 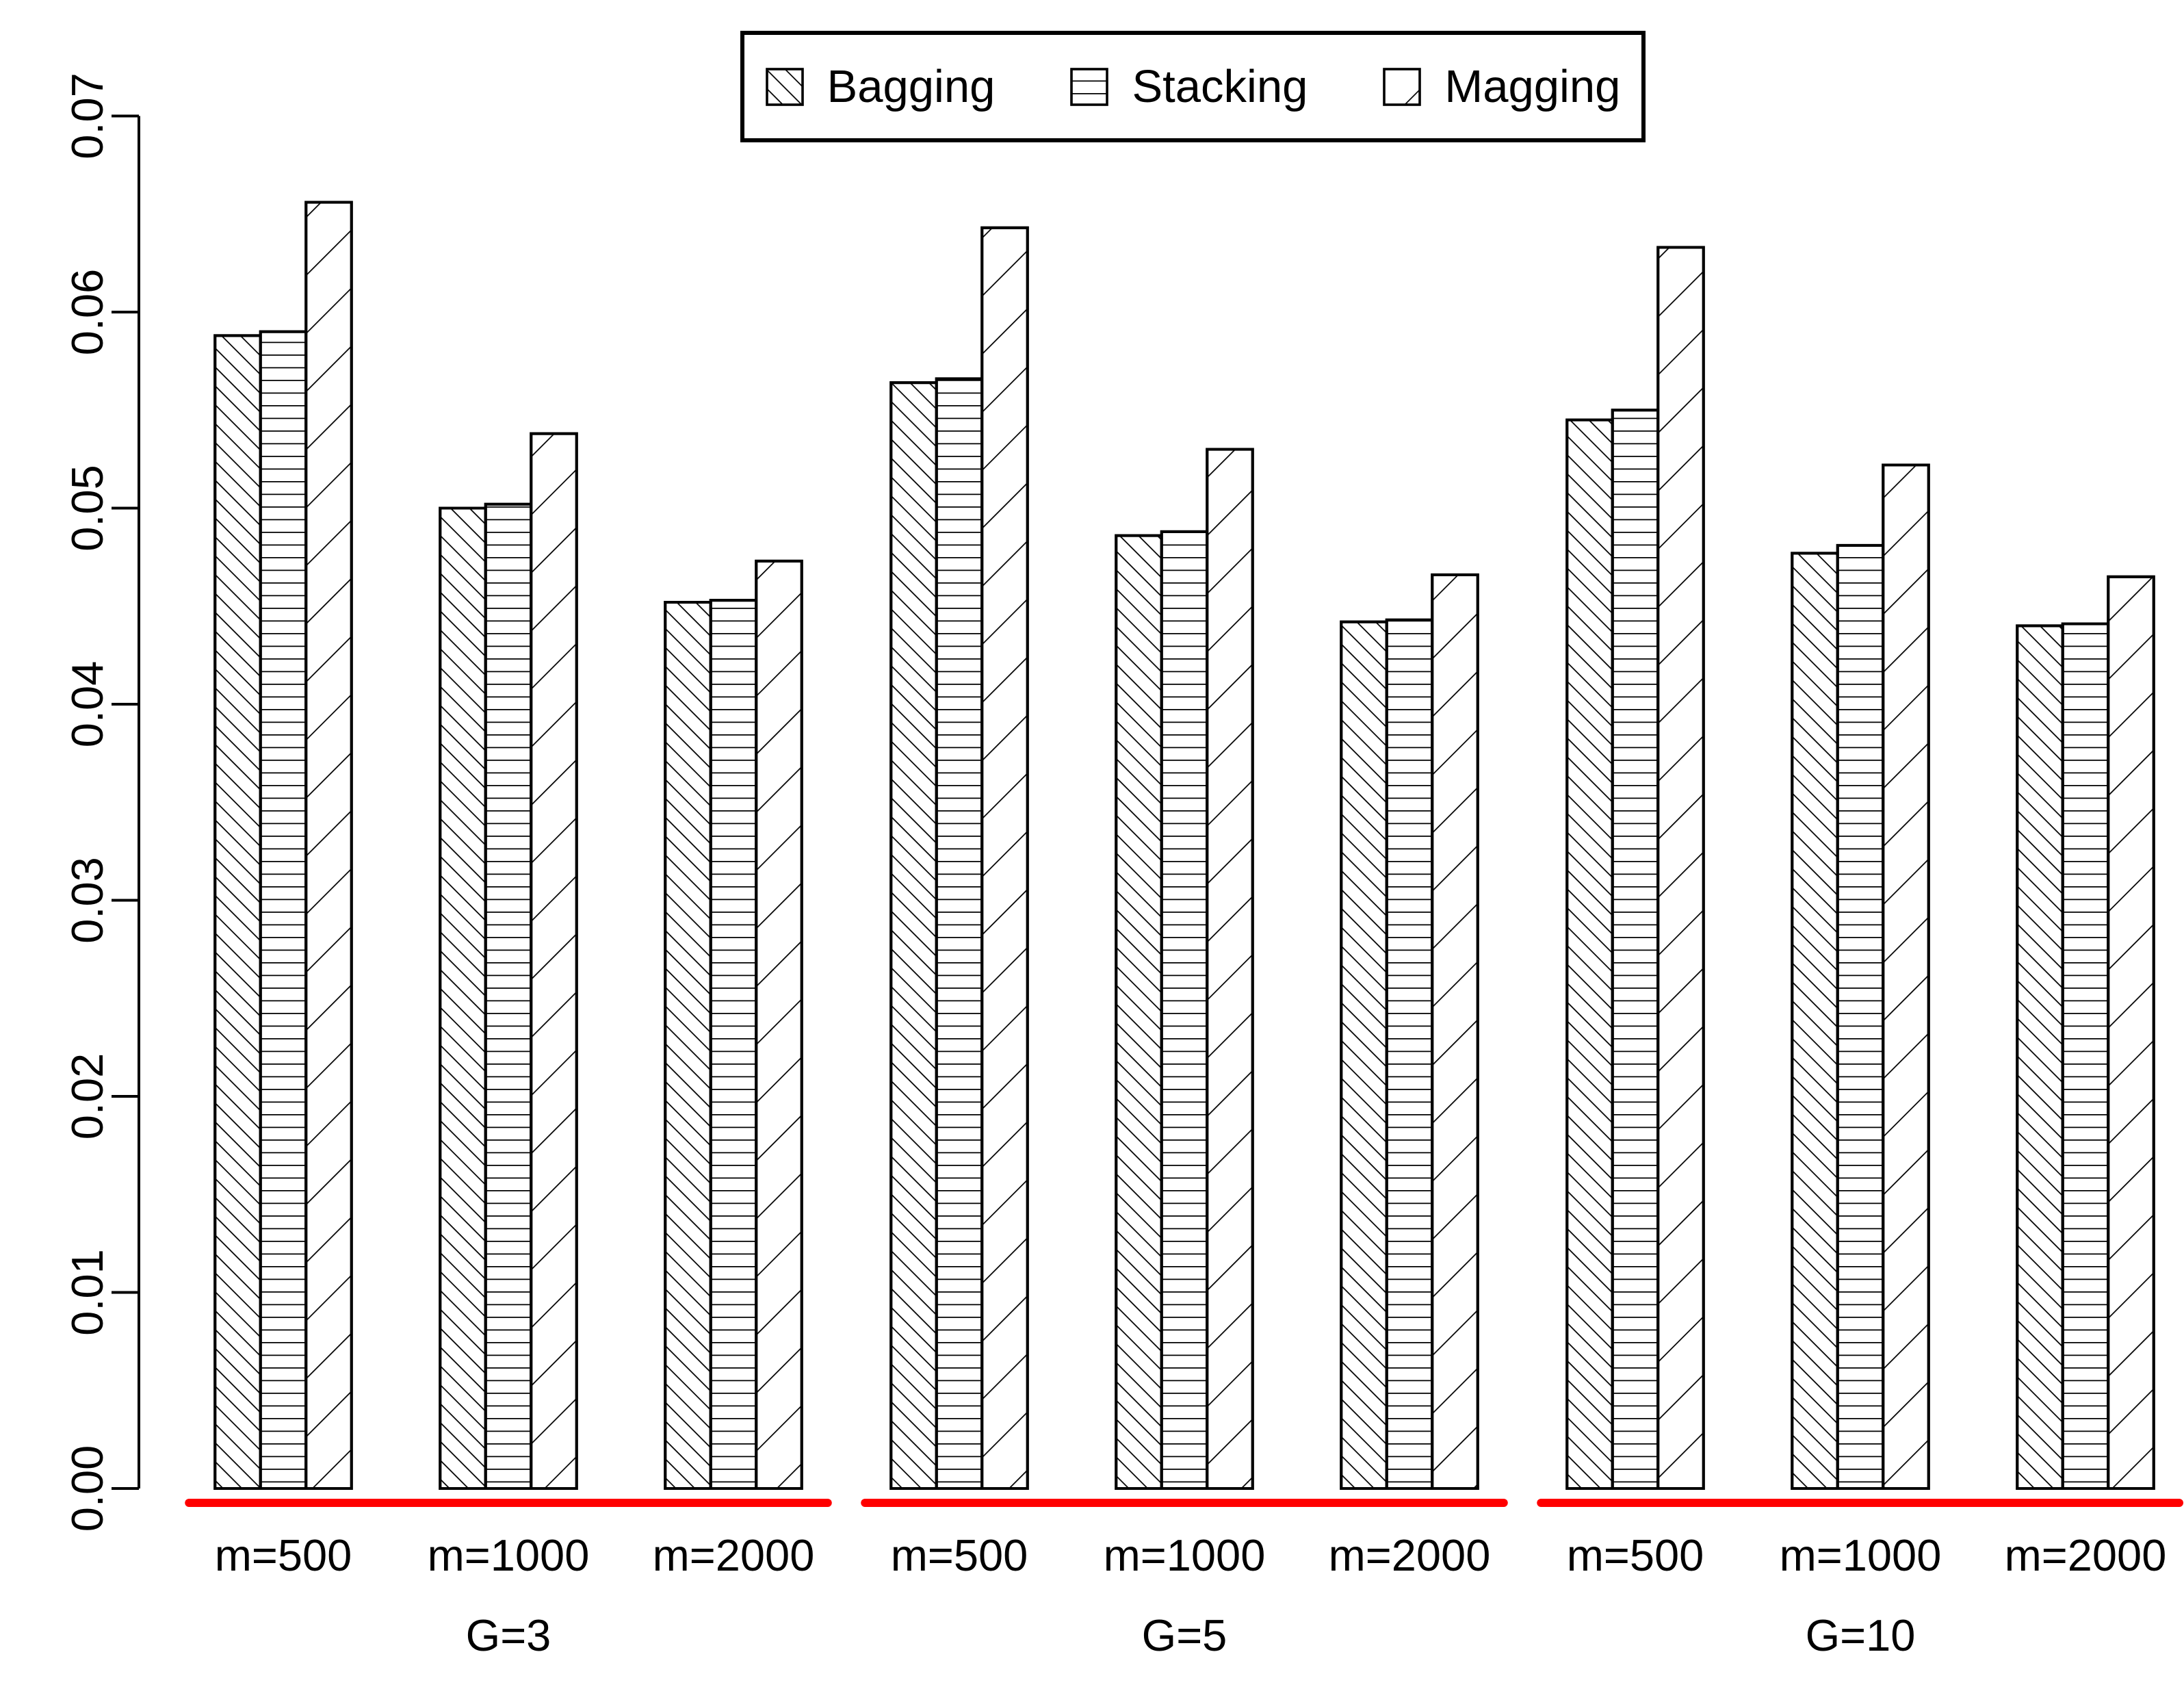 I want to click on bagging-hatch-icon, so click(x=784, y=87).